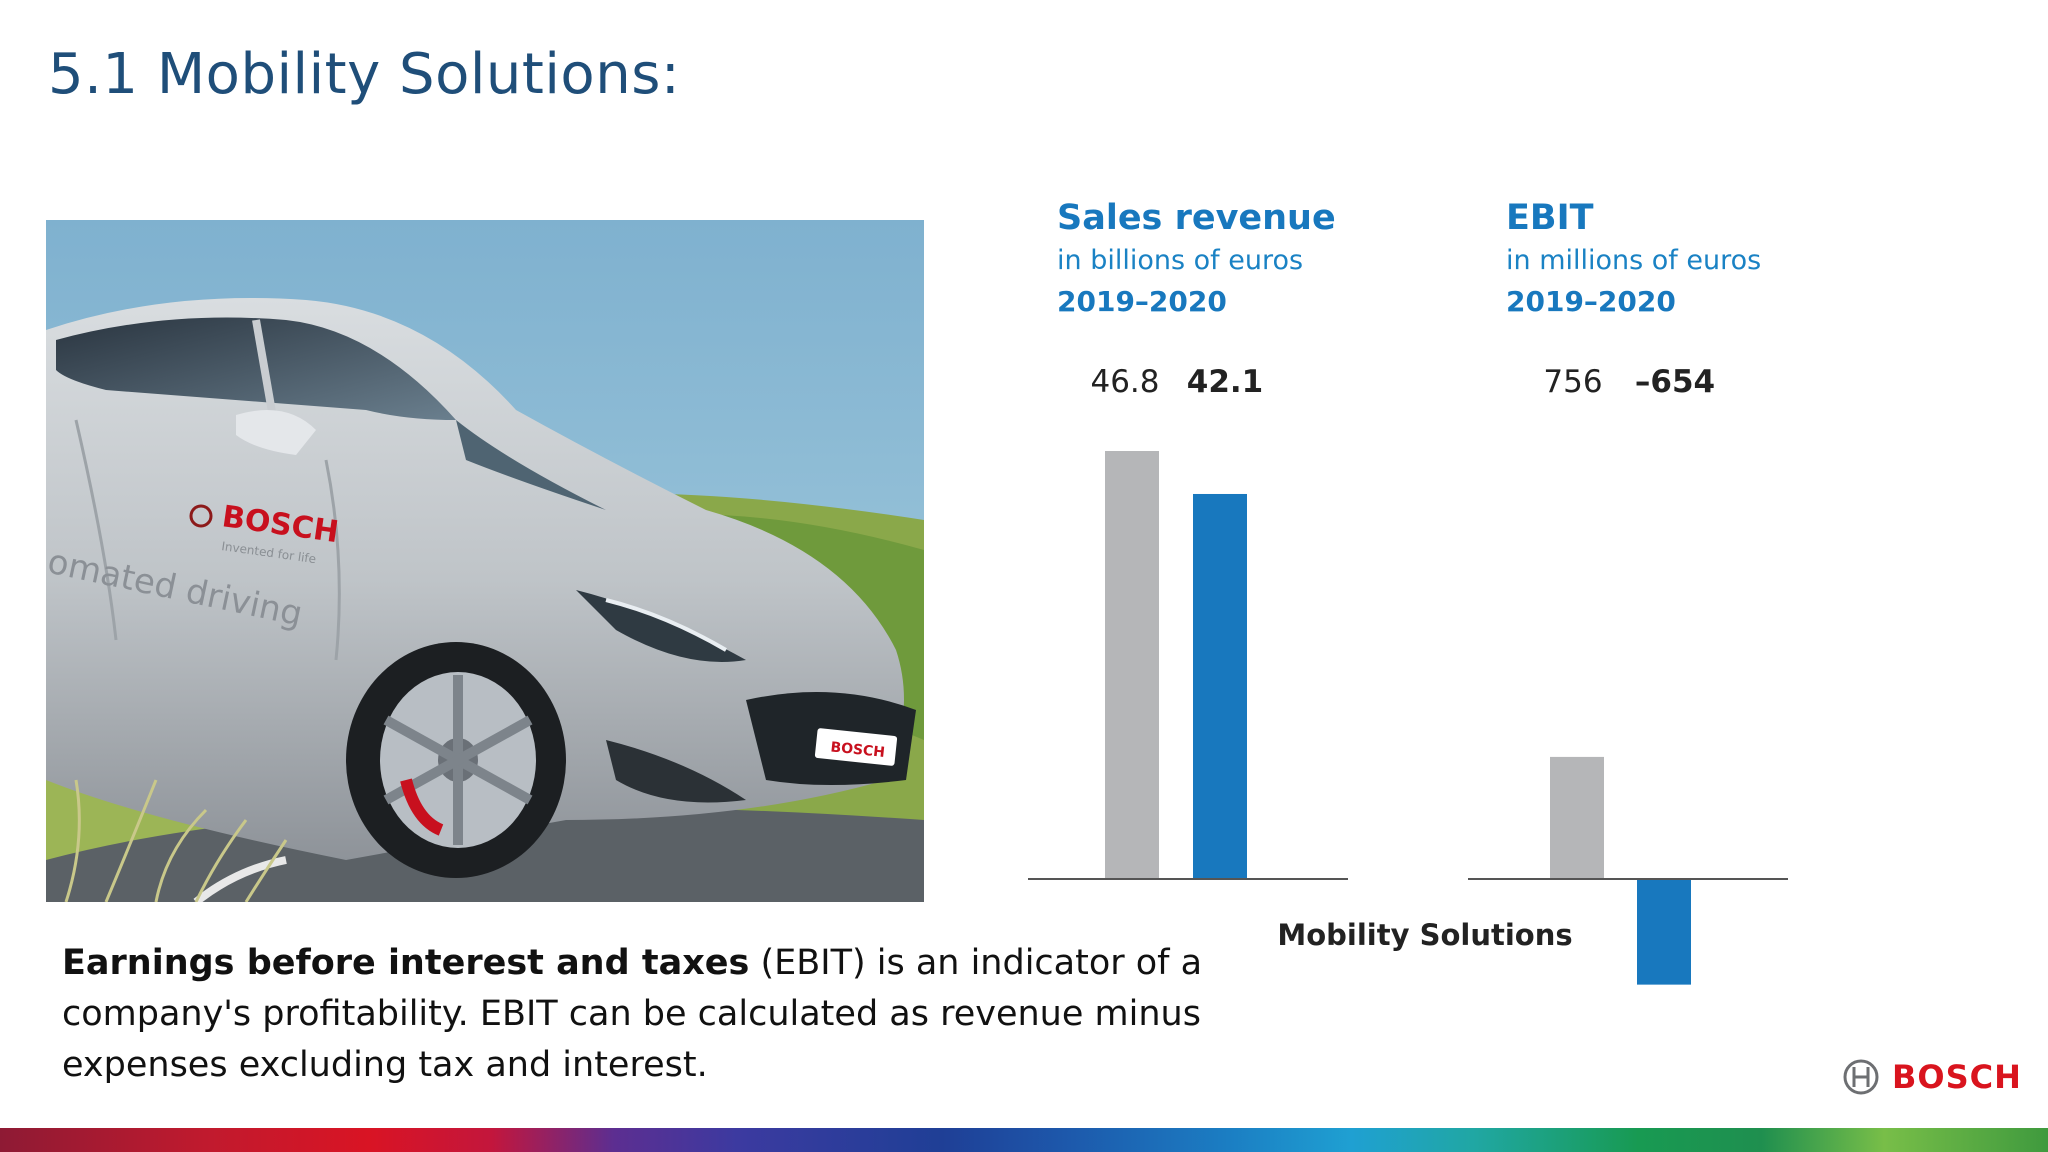 The image size is (2048, 1152). What do you see at coordinates (1577, 817) in the screenshot?
I see `ebit-bar-2019` at bounding box center [1577, 817].